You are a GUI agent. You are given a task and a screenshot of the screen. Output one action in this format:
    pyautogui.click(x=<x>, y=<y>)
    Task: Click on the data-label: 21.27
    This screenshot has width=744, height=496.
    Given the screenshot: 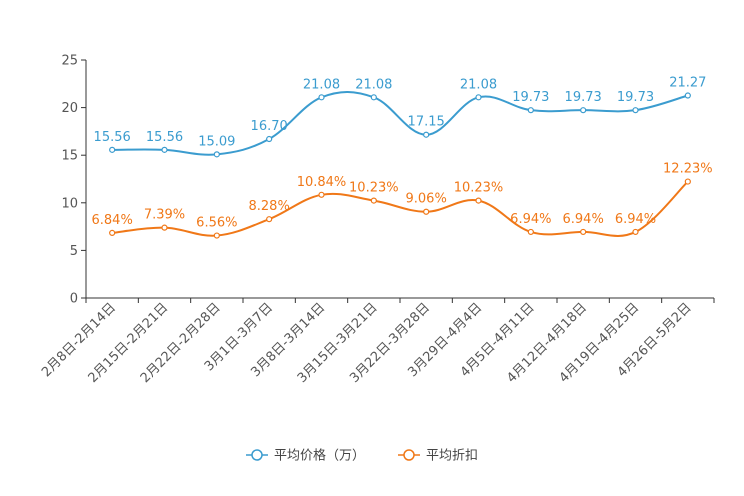 What is the action you would take?
    pyautogui.click(x=687, y=83)
    